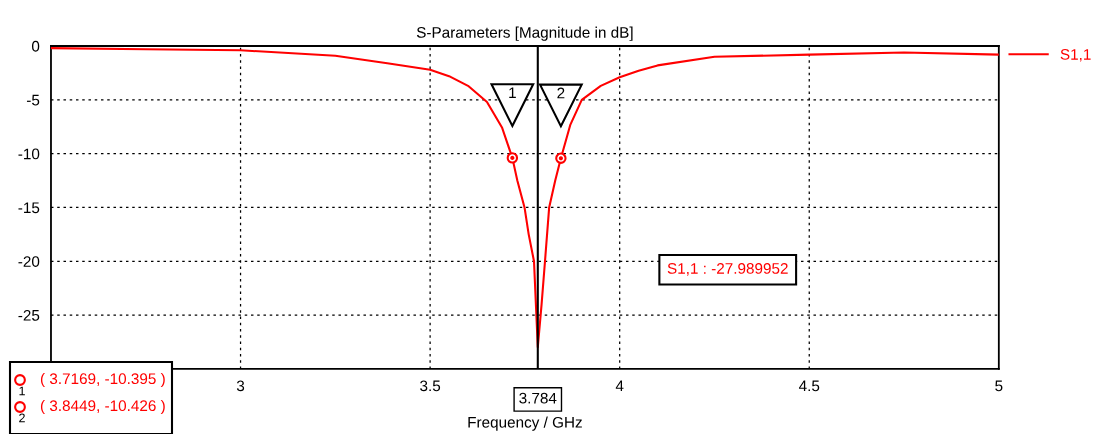 The image size is (1094, 434). I want to click on y-tick-label: -20, so click(29, 261).